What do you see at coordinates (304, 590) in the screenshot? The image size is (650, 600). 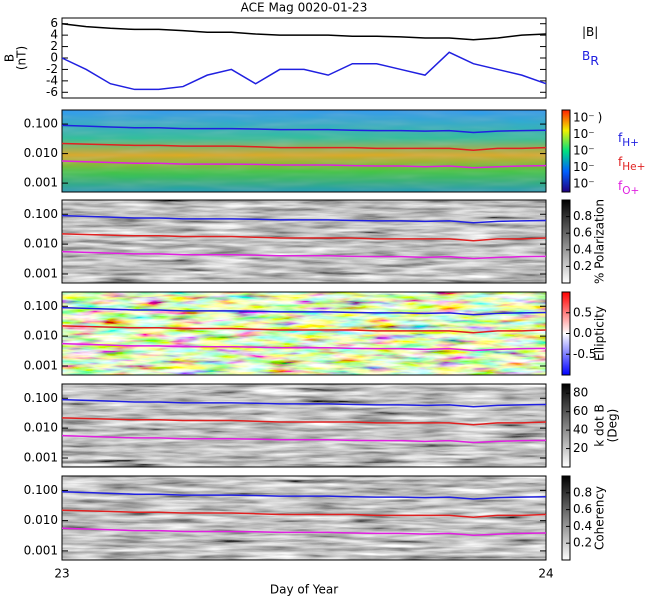 I see `x-axis-label: Day of Year` at bounding box center [304, 590].